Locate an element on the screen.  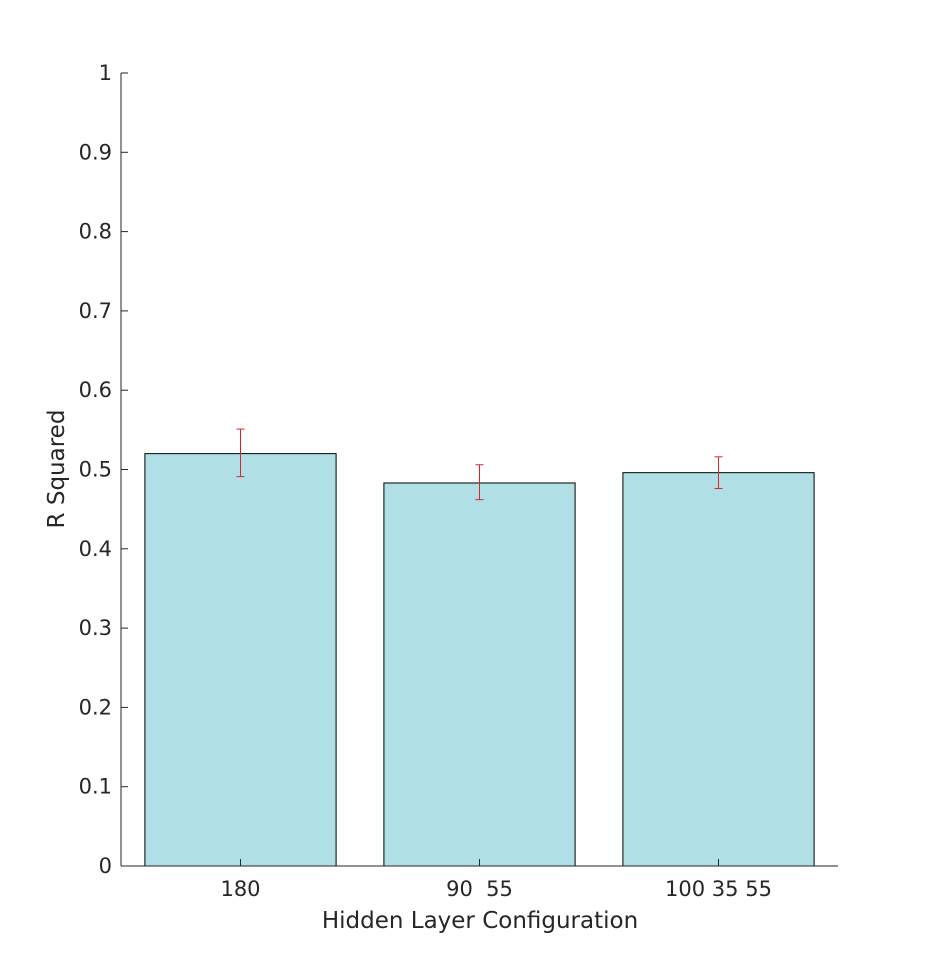
y-axis-title: R Squared is located at coordinates (57, 469).